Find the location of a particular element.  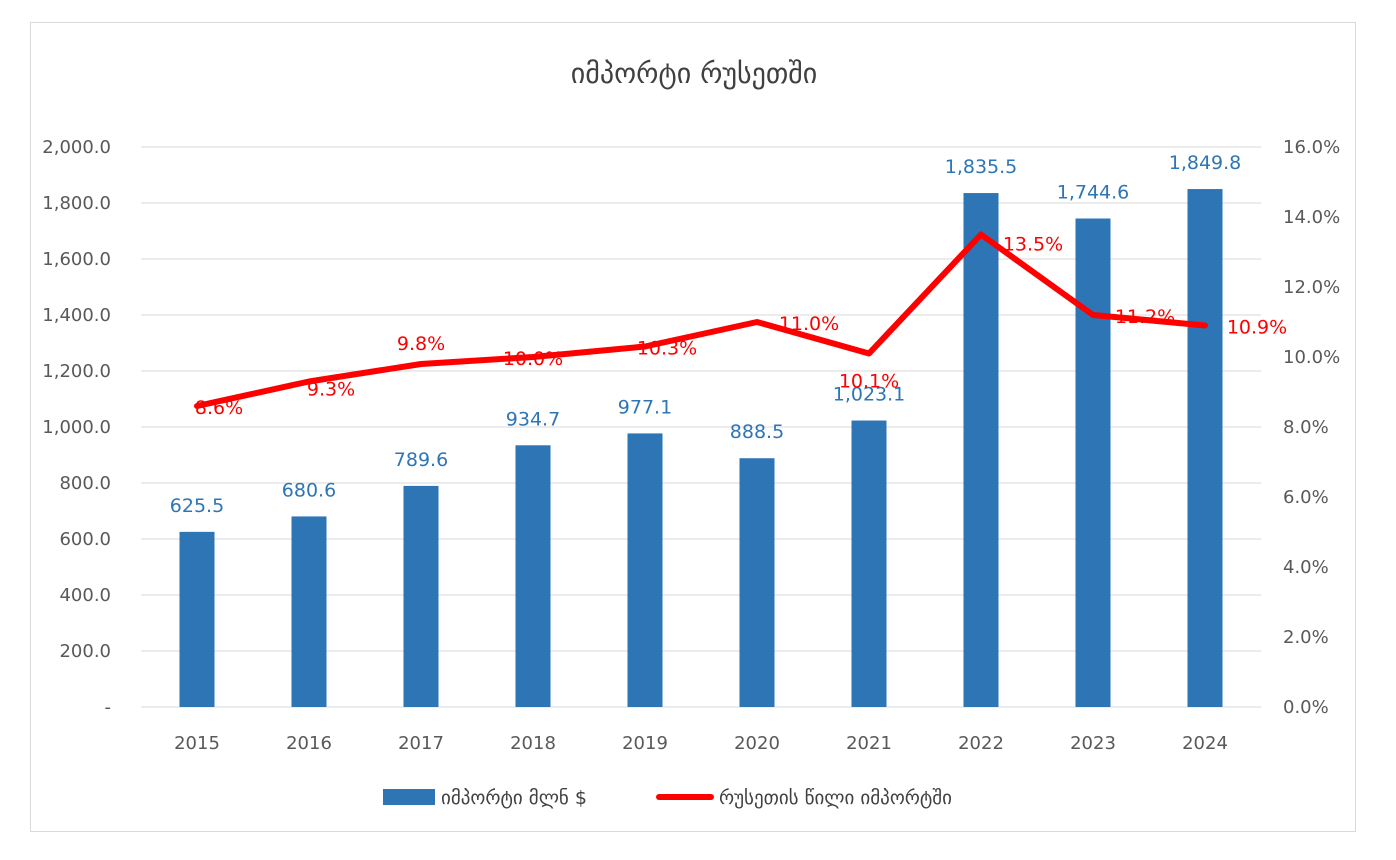

bar-data-label: 1,023.1 is located at coordinates (869, 395).